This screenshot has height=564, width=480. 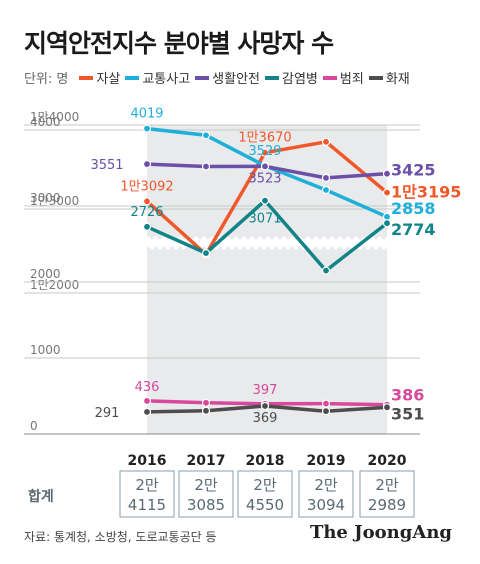 I want to click on y-tick-label: 2000, so click(x=45, y=274).